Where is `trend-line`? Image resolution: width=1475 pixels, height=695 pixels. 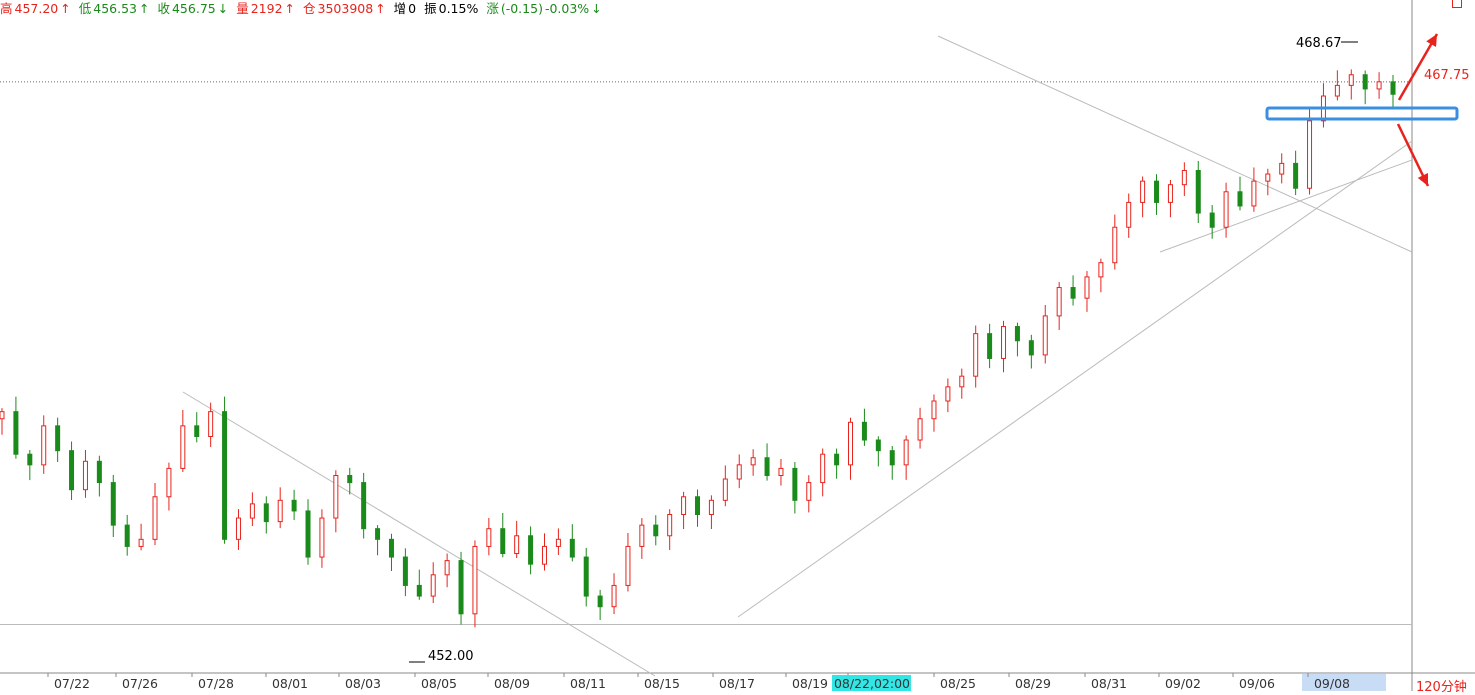 trend-line is located at coordinates (419, 534).